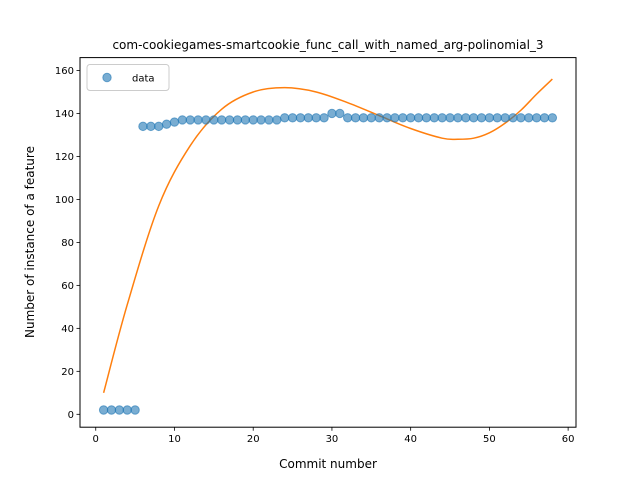  I want to click on y-tick-label: 80, so click(67, 243).